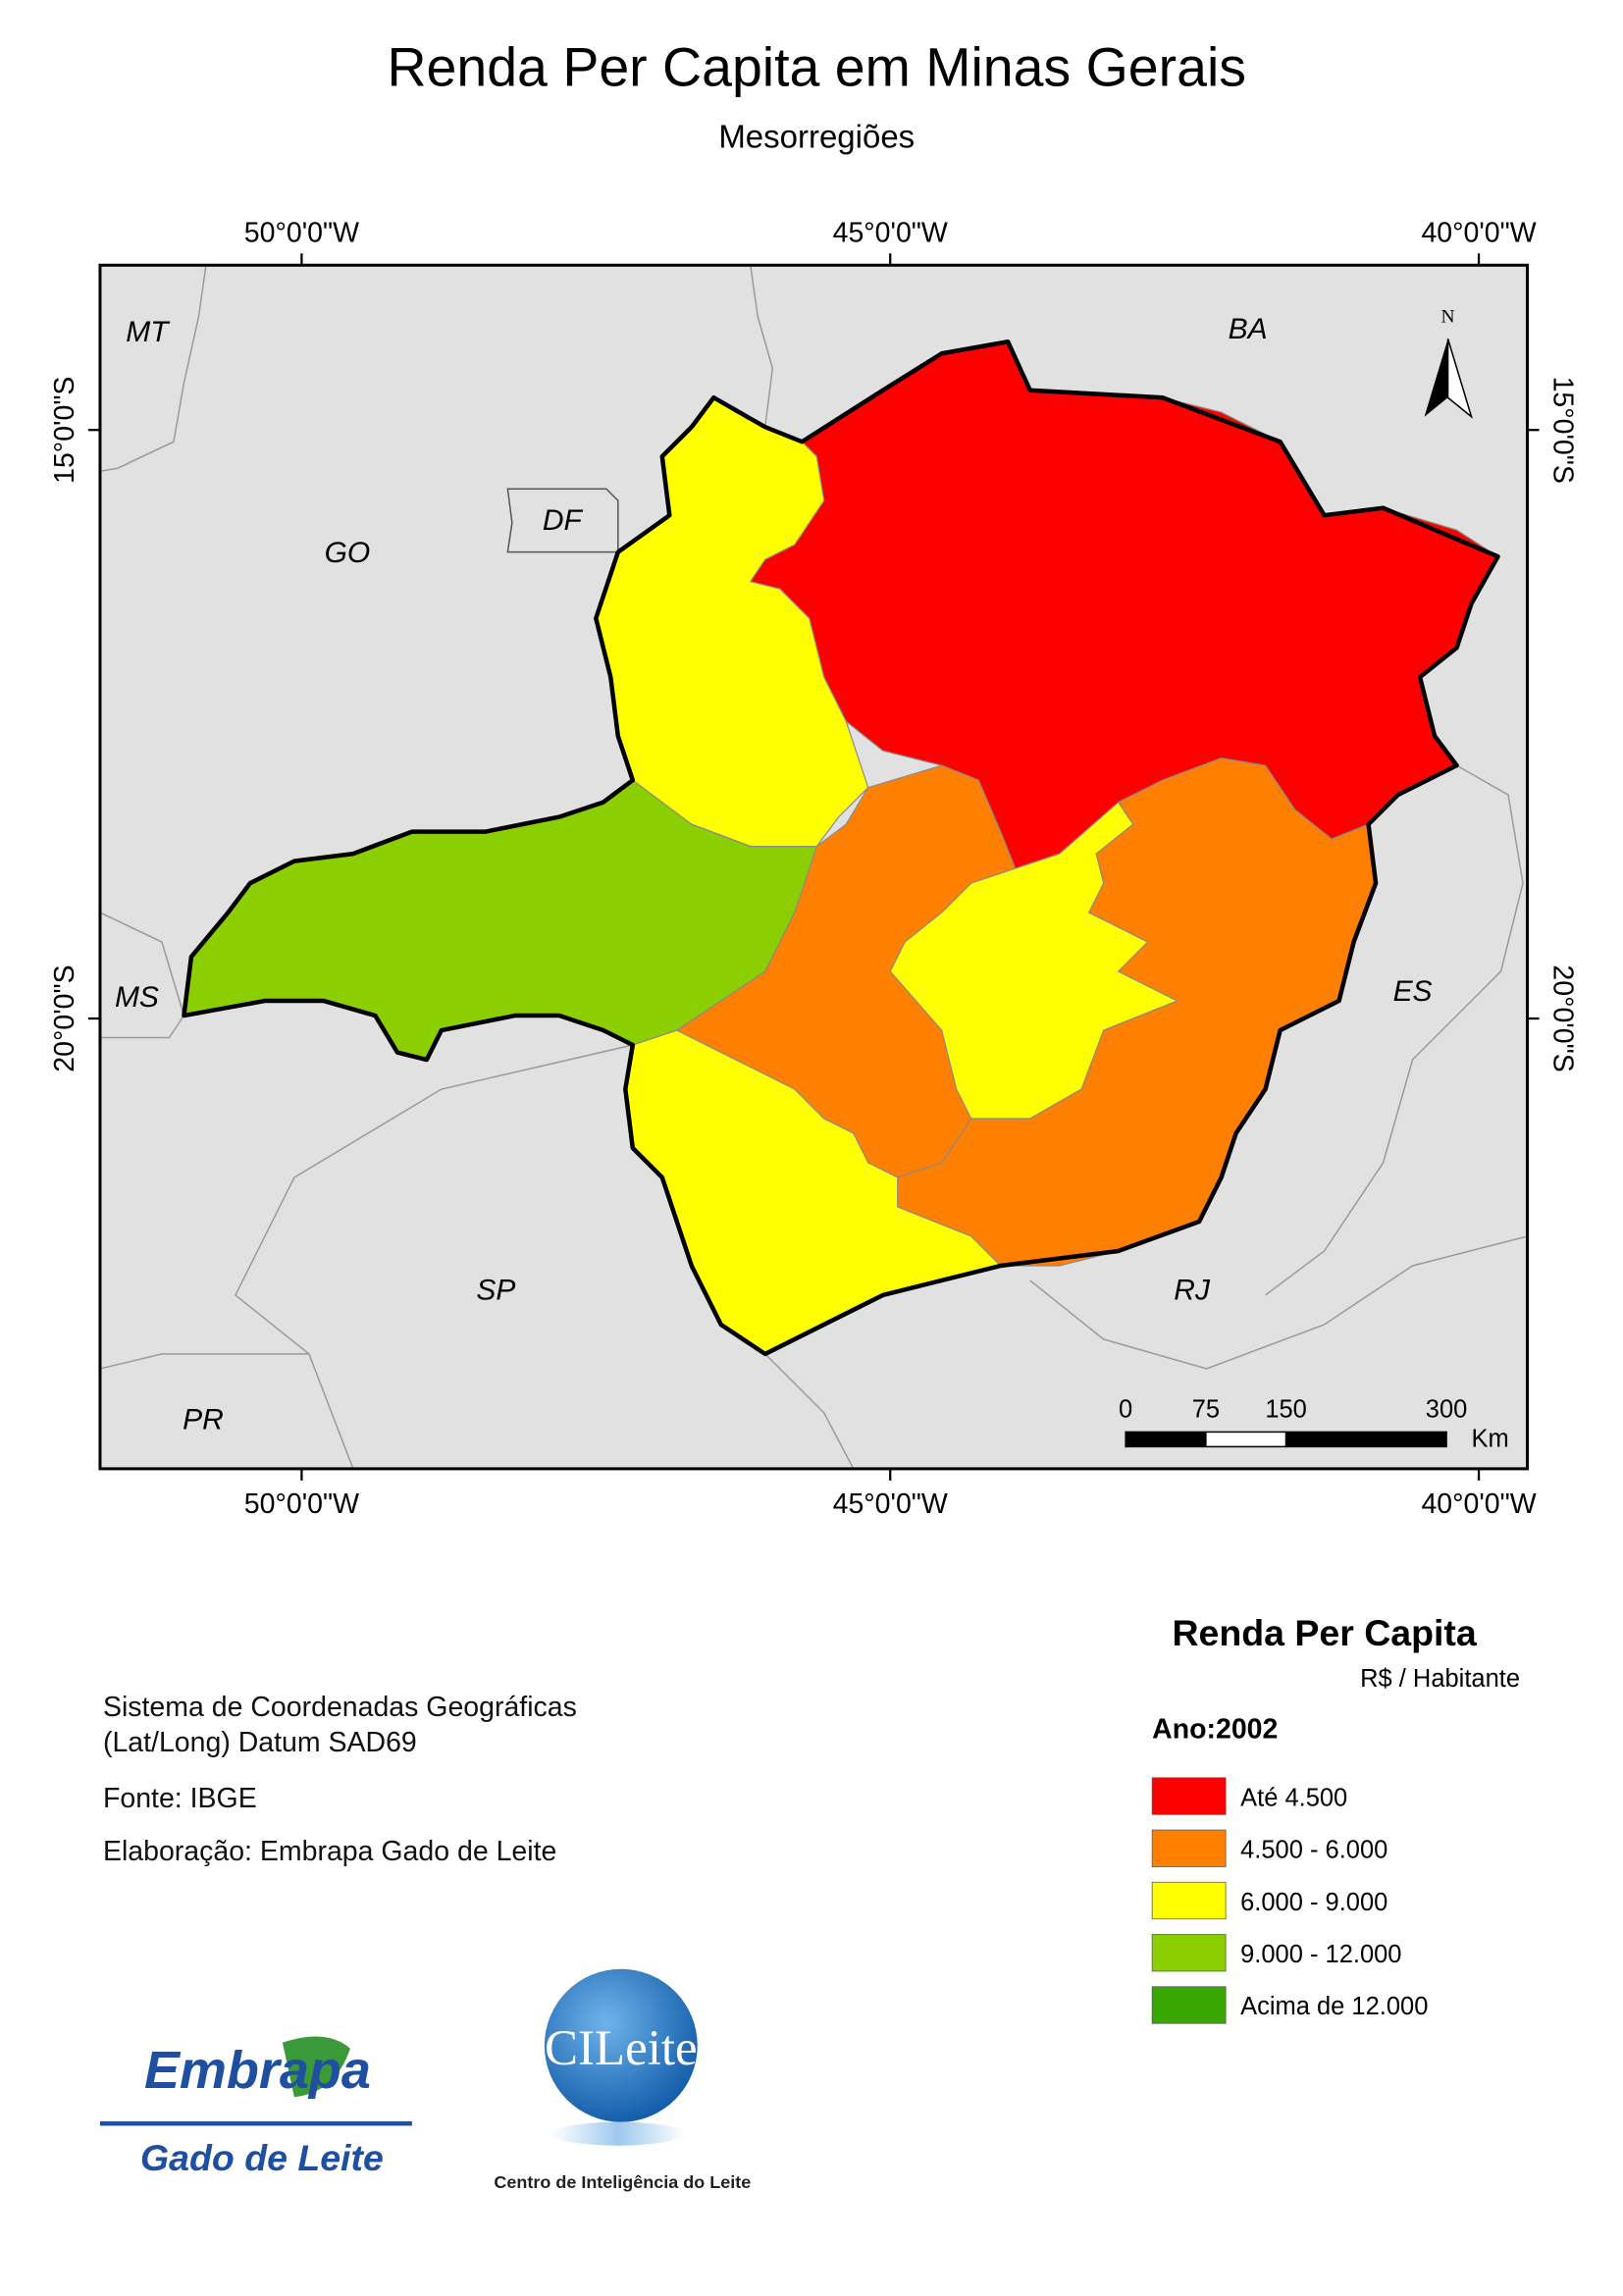 The image size is (1623, 2296). What do you see at coordinates (180, 1798) in the screenshot?
I see `note: Fonte: IBGE` at bounding box center [180, 1798].